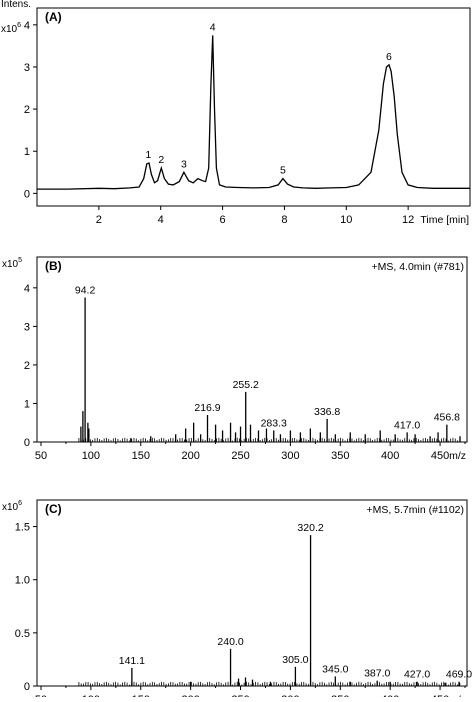 The image size is (474, 702). I want to click on x-tick-label: 250, so click(240, 456).